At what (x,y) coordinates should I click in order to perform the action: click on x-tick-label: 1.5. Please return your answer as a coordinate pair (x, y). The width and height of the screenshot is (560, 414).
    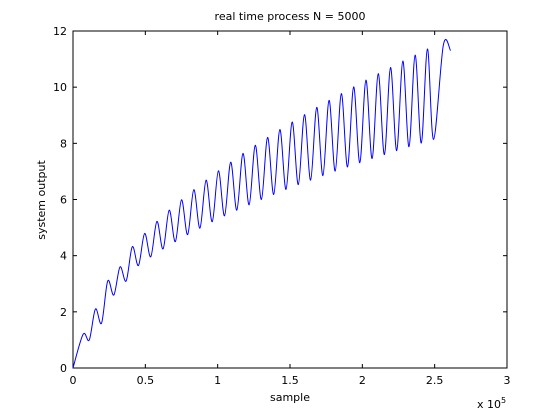
    Looking at the image, I should click on (290, 380).